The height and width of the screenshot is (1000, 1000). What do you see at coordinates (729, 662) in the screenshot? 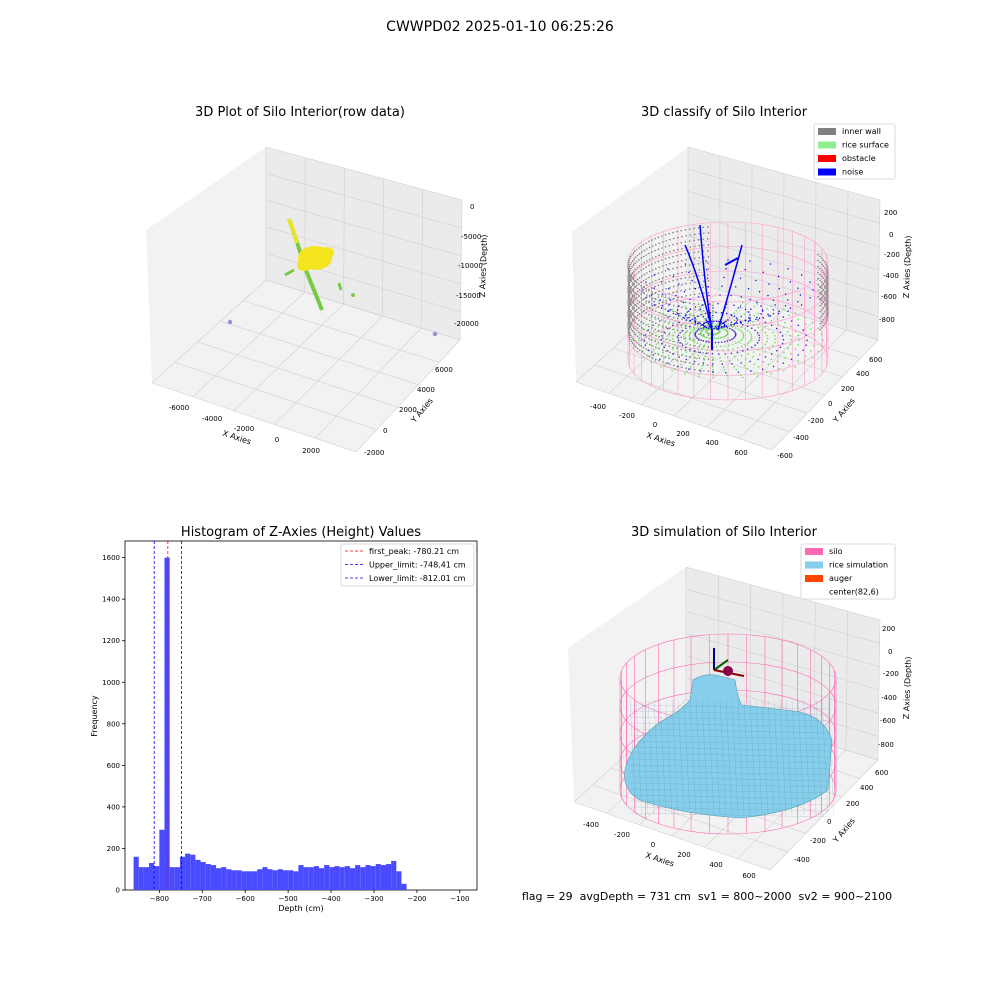
I see `simulation-auger` at bounding box center [729, 662].